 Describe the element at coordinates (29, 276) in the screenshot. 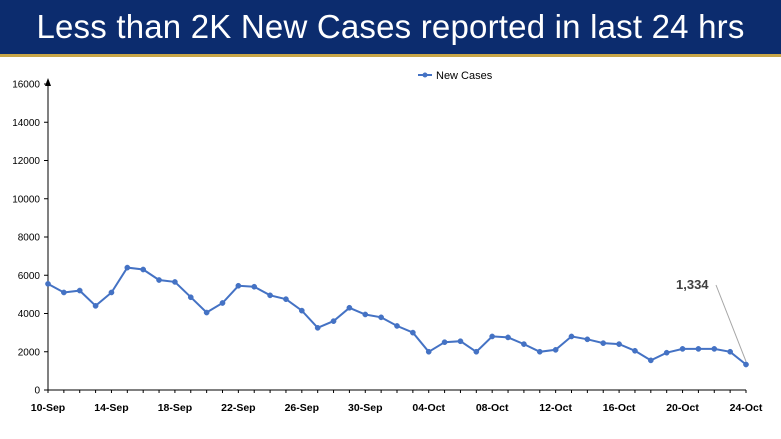

I see `y-tick-label: 6000` at that location.